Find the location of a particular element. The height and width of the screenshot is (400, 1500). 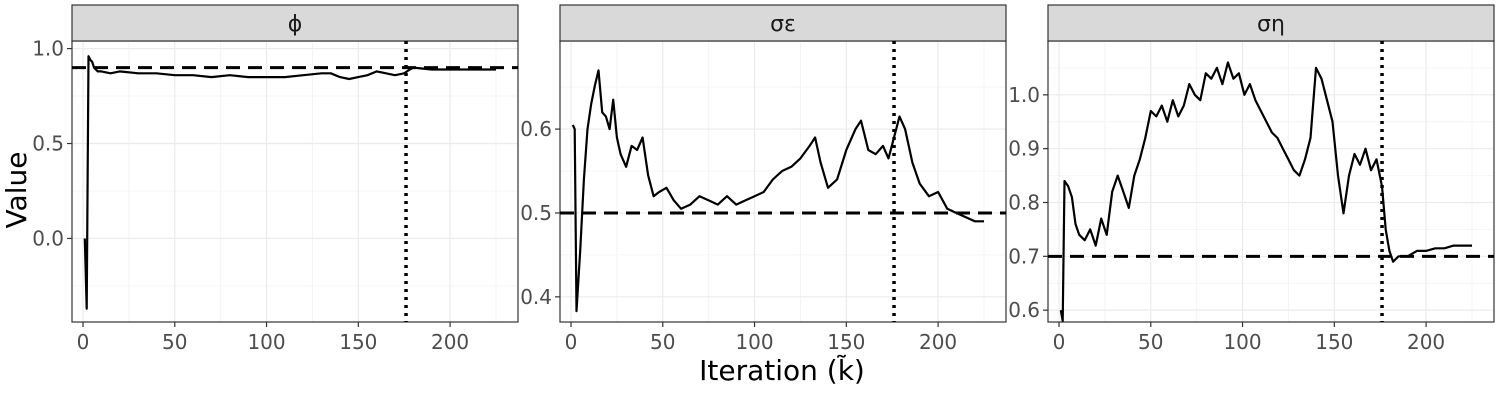

facet-strip-label: ση is located at coordinates (1271, 24).